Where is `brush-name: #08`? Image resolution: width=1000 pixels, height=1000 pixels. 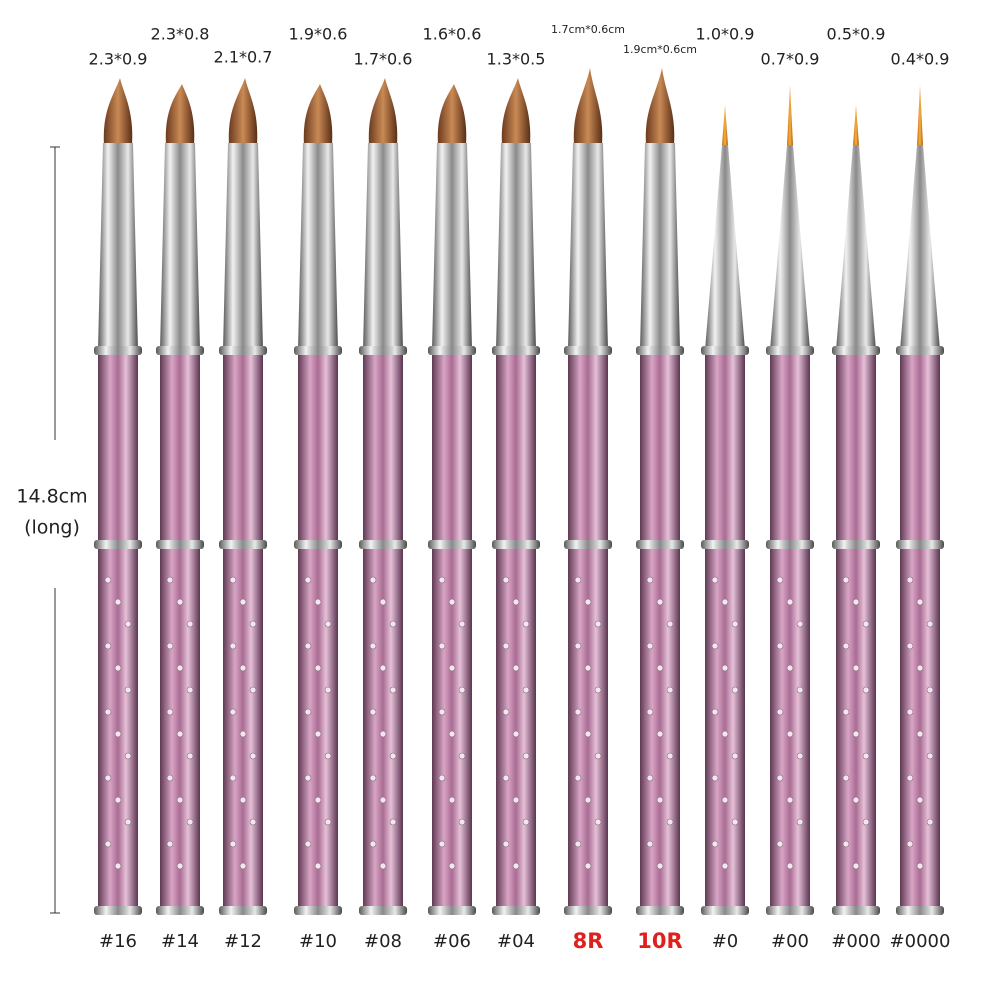 brush-name: #08 is located at coordinates (383, 941).